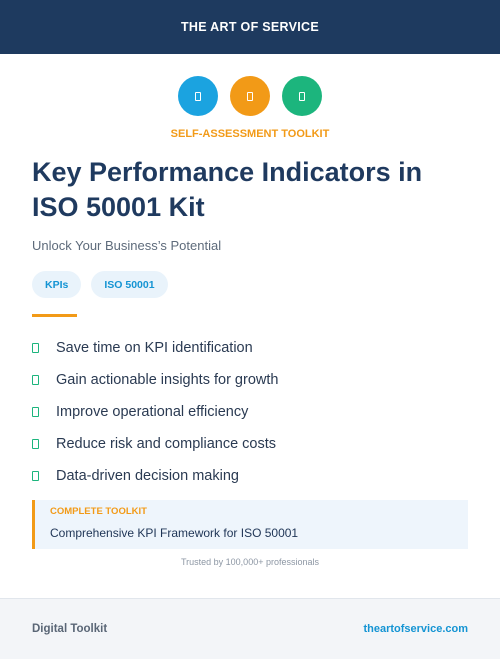  What do you see at coordinates (152, 412) in the screenshot?
I see `feature-text: Improve operational efficiency` at bounding box center [152, 412].